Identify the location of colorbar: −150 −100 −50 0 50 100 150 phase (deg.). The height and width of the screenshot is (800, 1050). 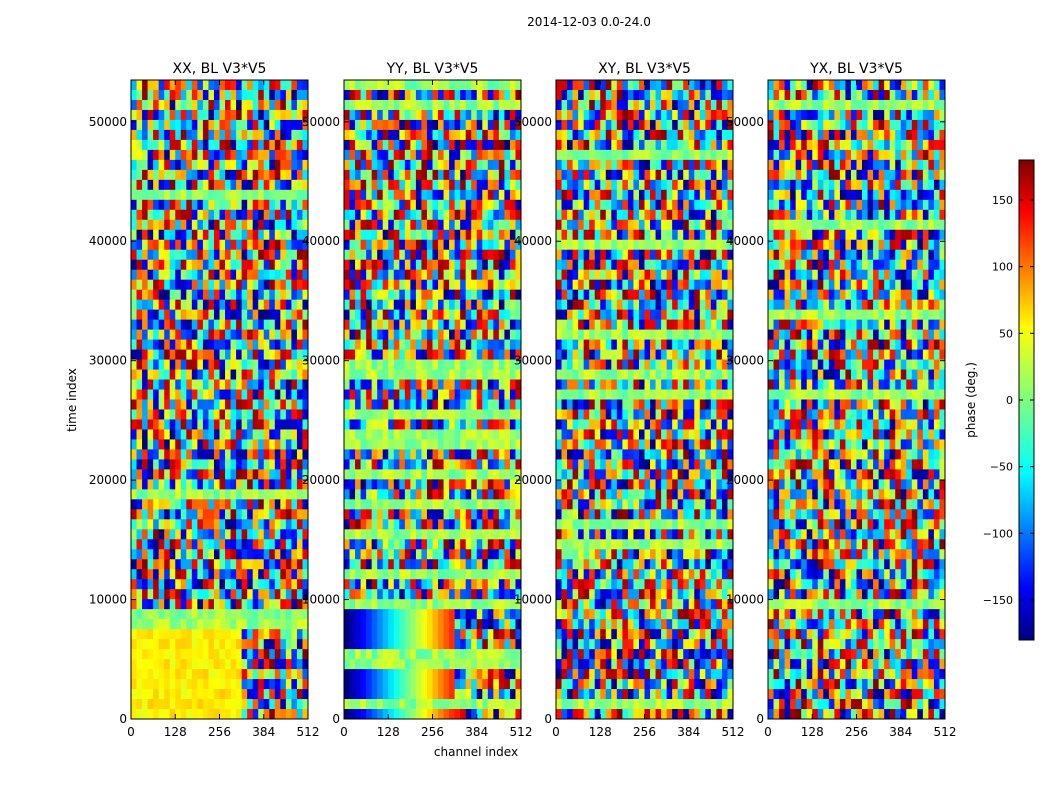
(999, 400).